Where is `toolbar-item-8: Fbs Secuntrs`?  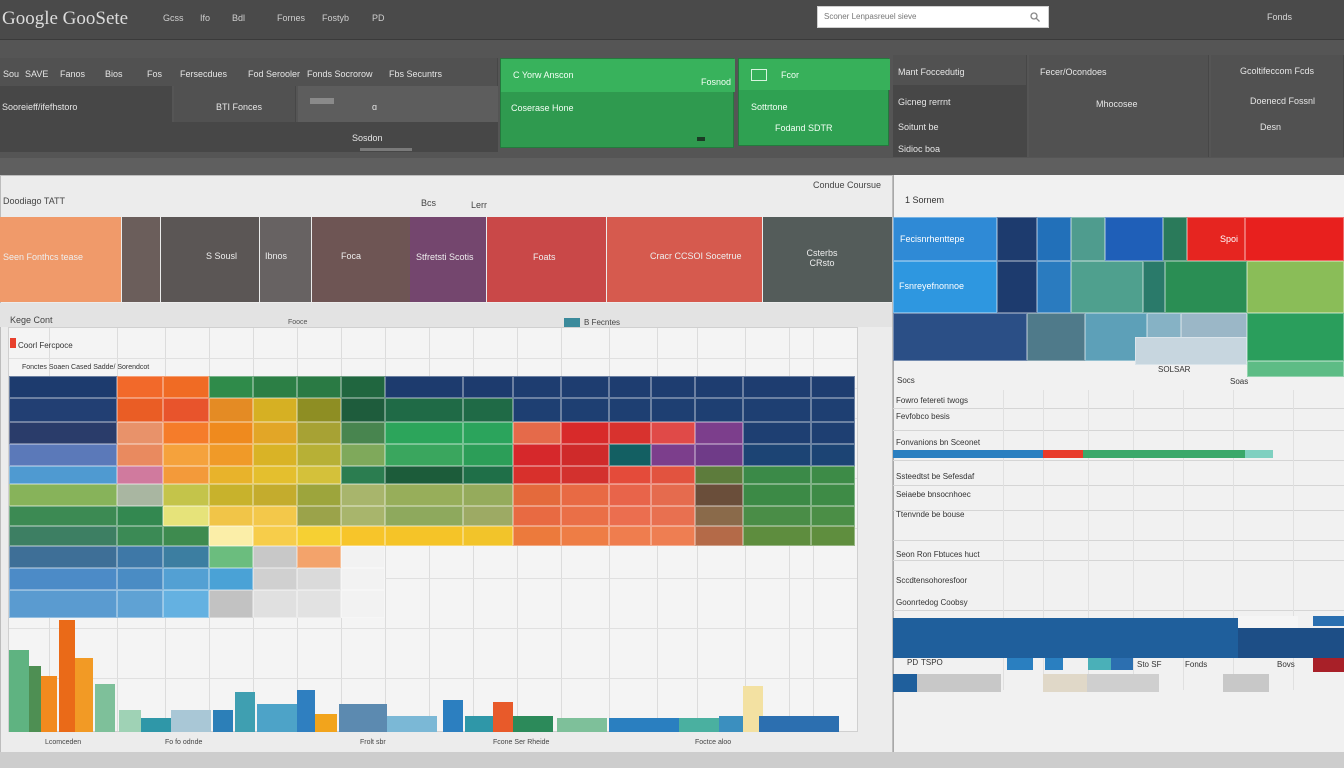 toolbar-item-8: Fbs Secuntrs is located at coordinates (416, 74).